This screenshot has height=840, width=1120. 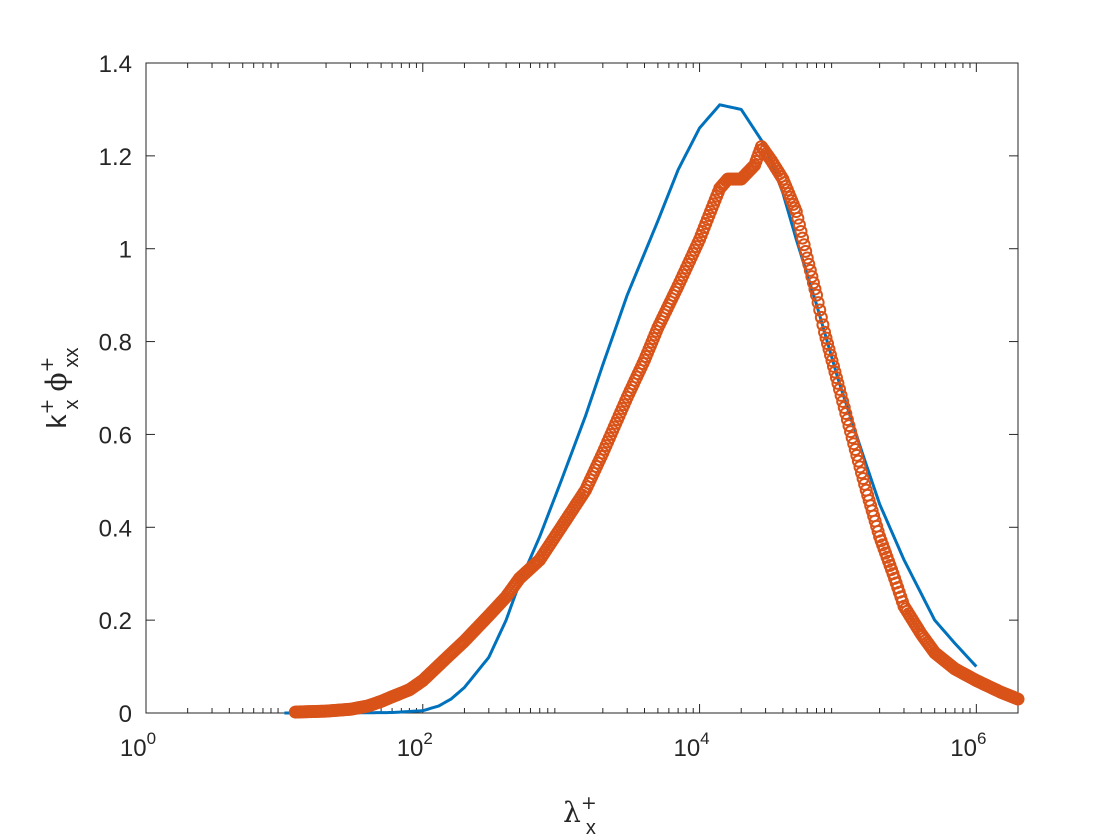 I want to click on x-axis-label-sup: +, so click(x=589, y=803).